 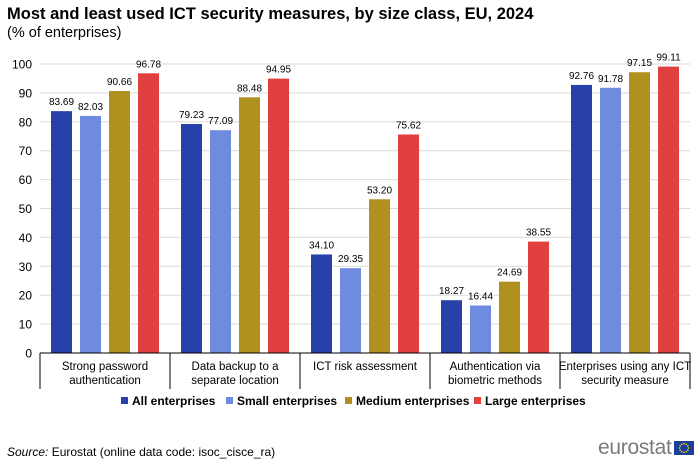 What do you see at coordinates (26, 151) in the screenshot?
I see `y-tick-label: 70` at bounding box center [26, 151].